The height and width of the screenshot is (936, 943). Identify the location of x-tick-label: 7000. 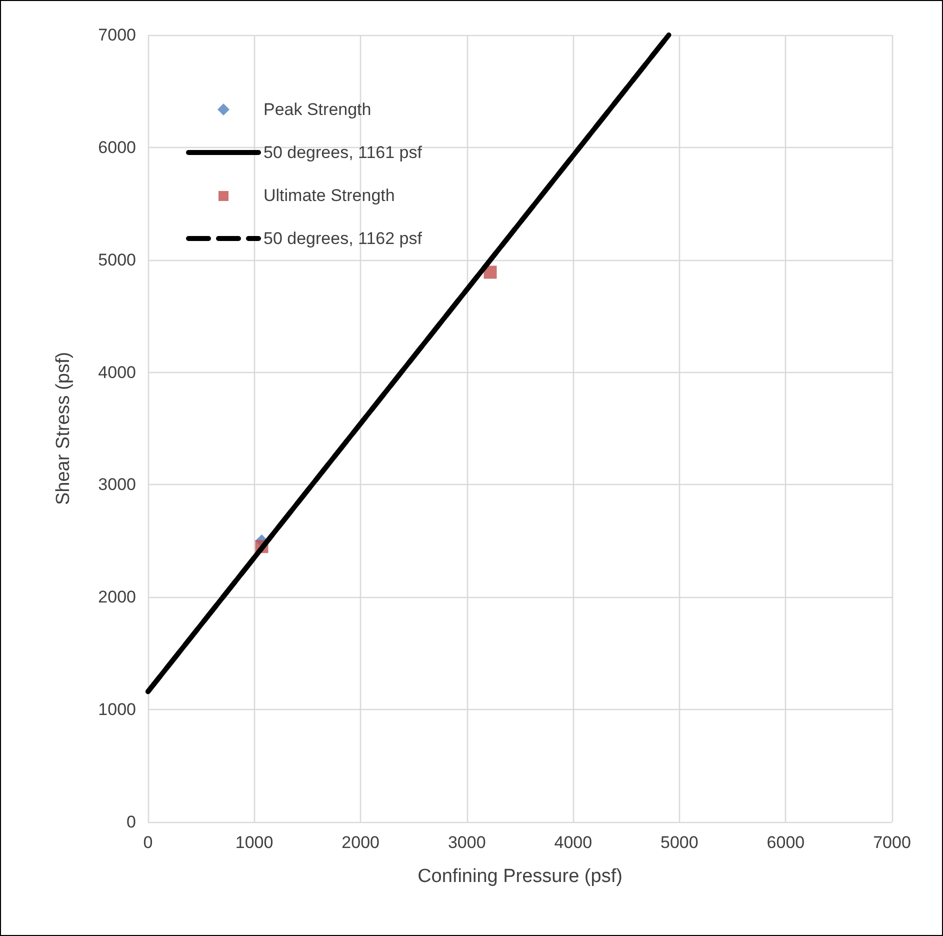
(892, 842).